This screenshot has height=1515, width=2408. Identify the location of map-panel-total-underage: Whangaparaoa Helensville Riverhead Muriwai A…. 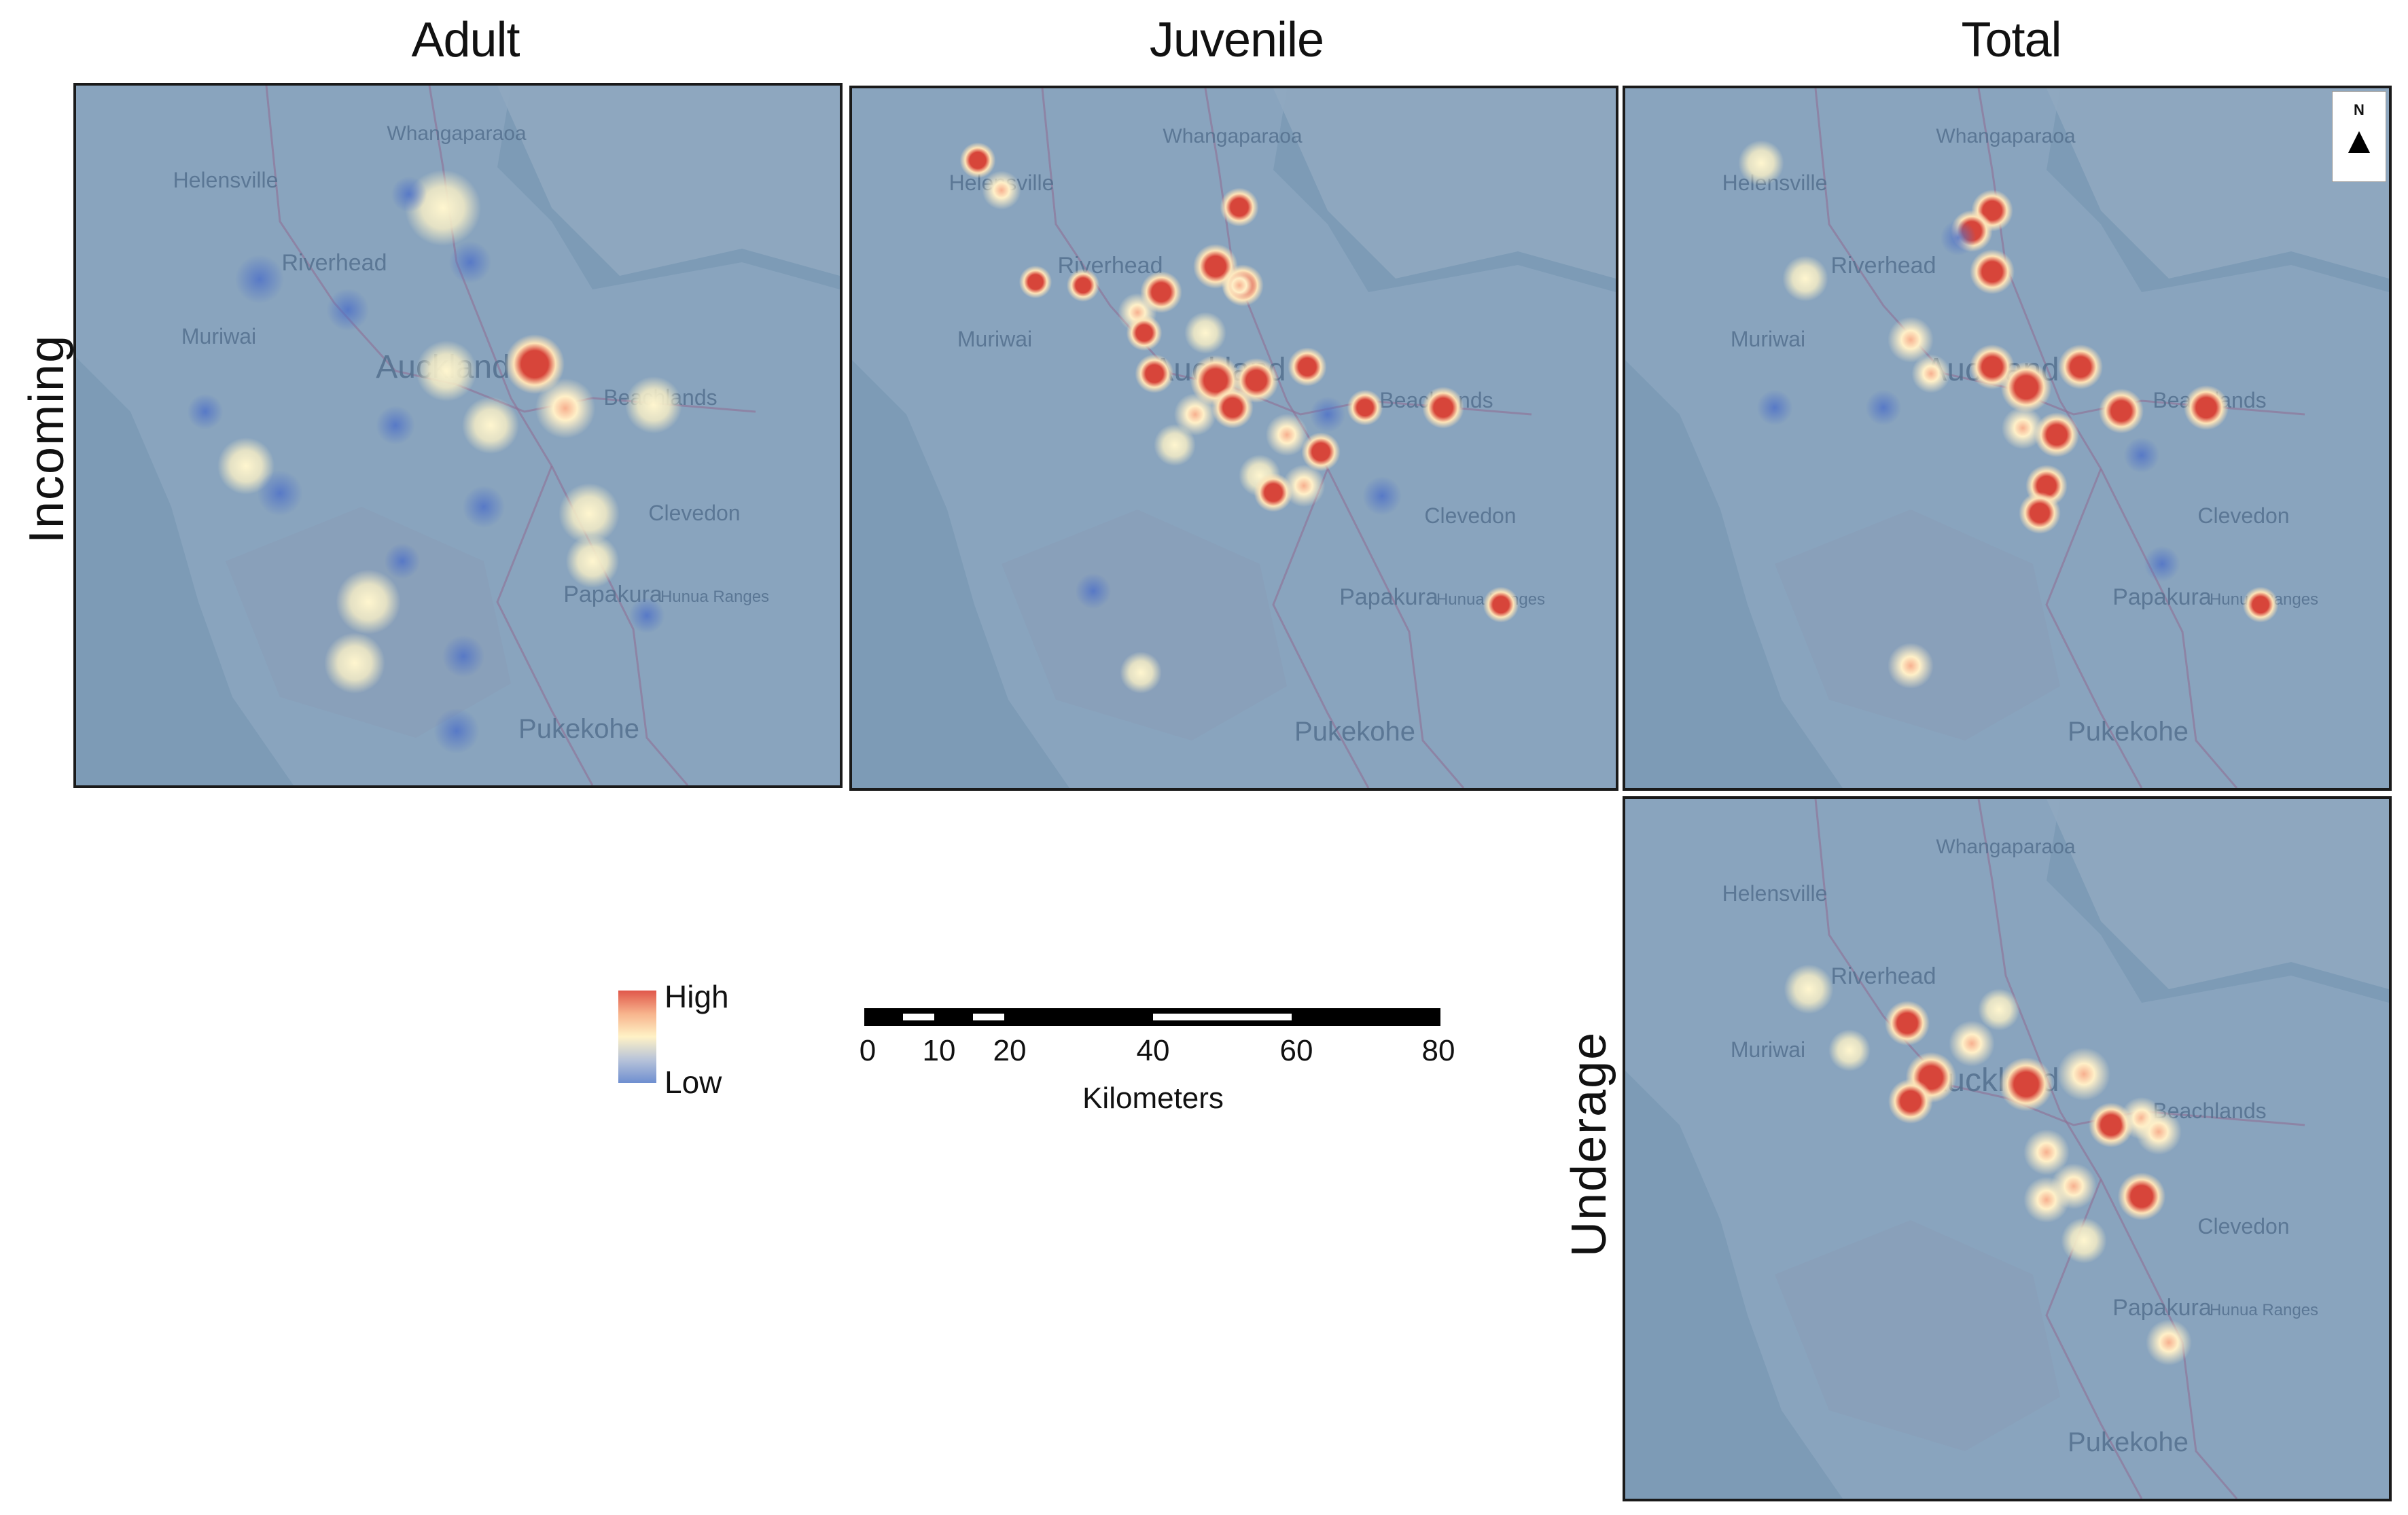
(2007, 1148).